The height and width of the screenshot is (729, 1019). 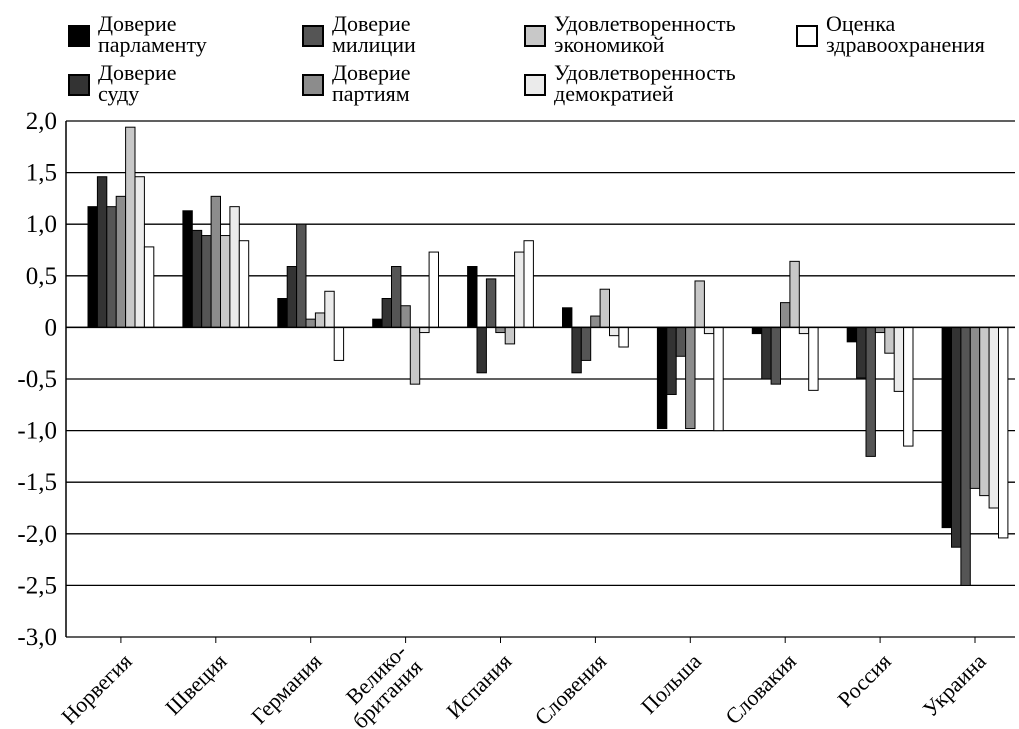 I want to click on x-tick-label-line: Украина, so click(x=954, y=684).